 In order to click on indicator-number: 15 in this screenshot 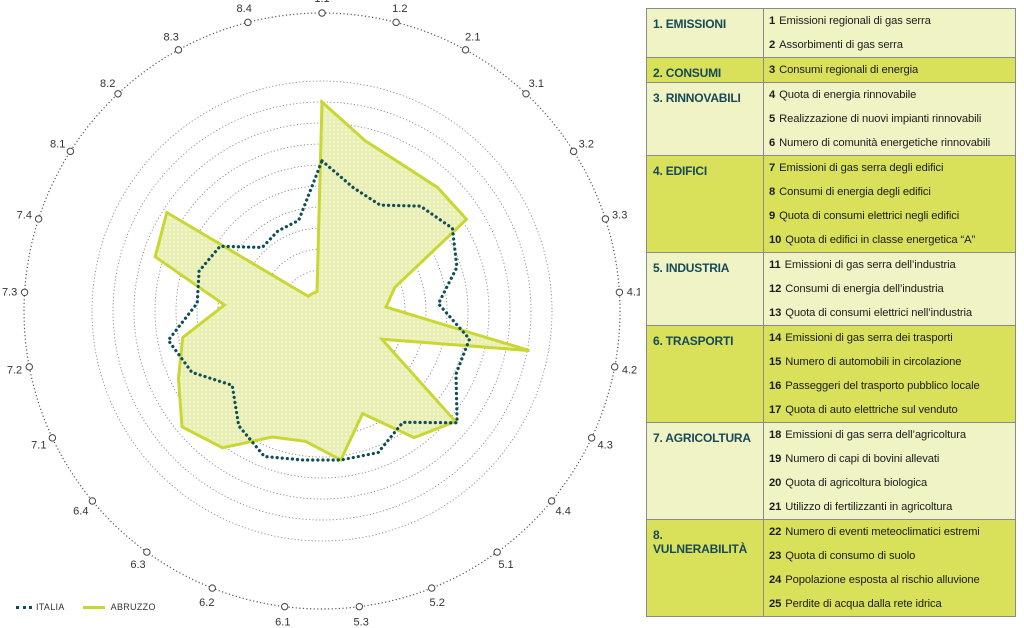, I will do `click(775, 362)`.